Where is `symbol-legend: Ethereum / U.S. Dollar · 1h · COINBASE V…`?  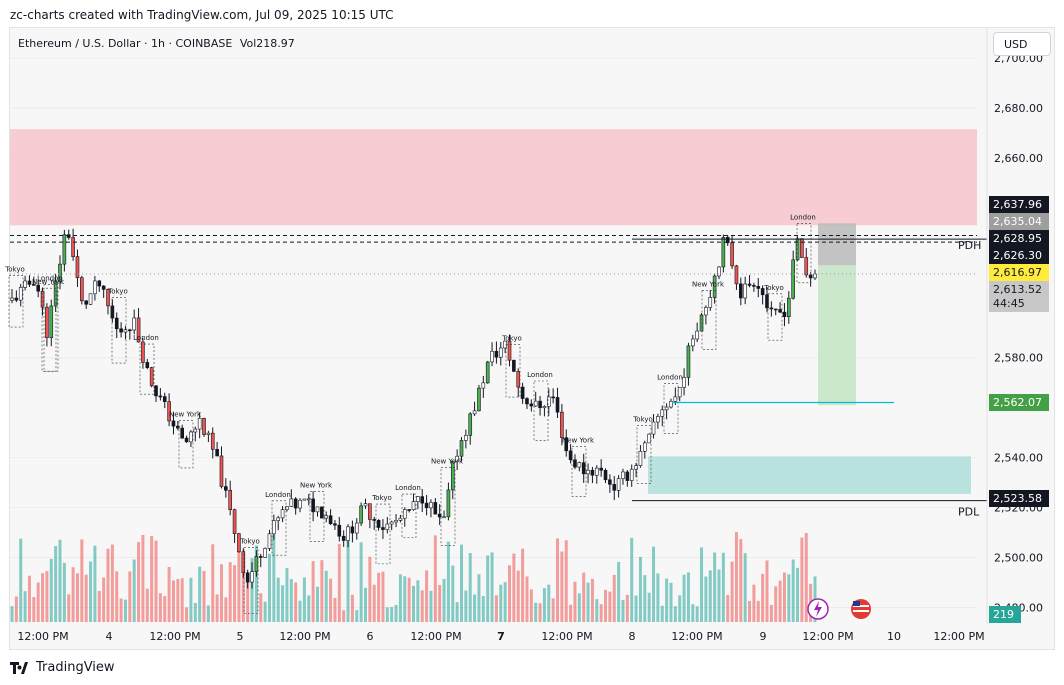 symbol-legend: Ethereum / U.S. Dollar · 1h · COINBASE V… is located at coordinates (156, 43).